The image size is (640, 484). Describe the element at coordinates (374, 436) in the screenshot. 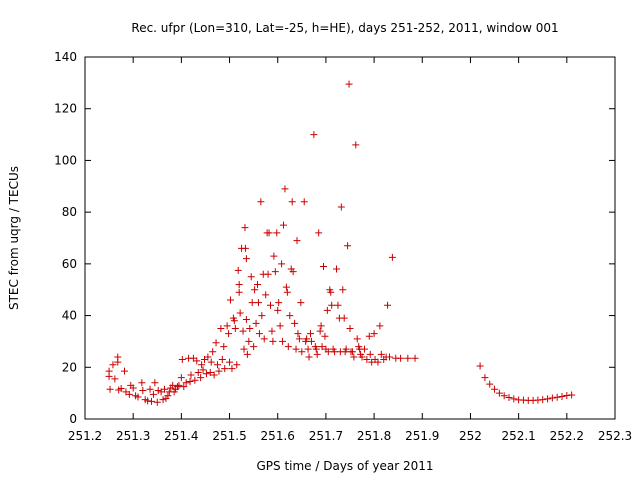

I see `x-tick-label: 251.8` at that location.